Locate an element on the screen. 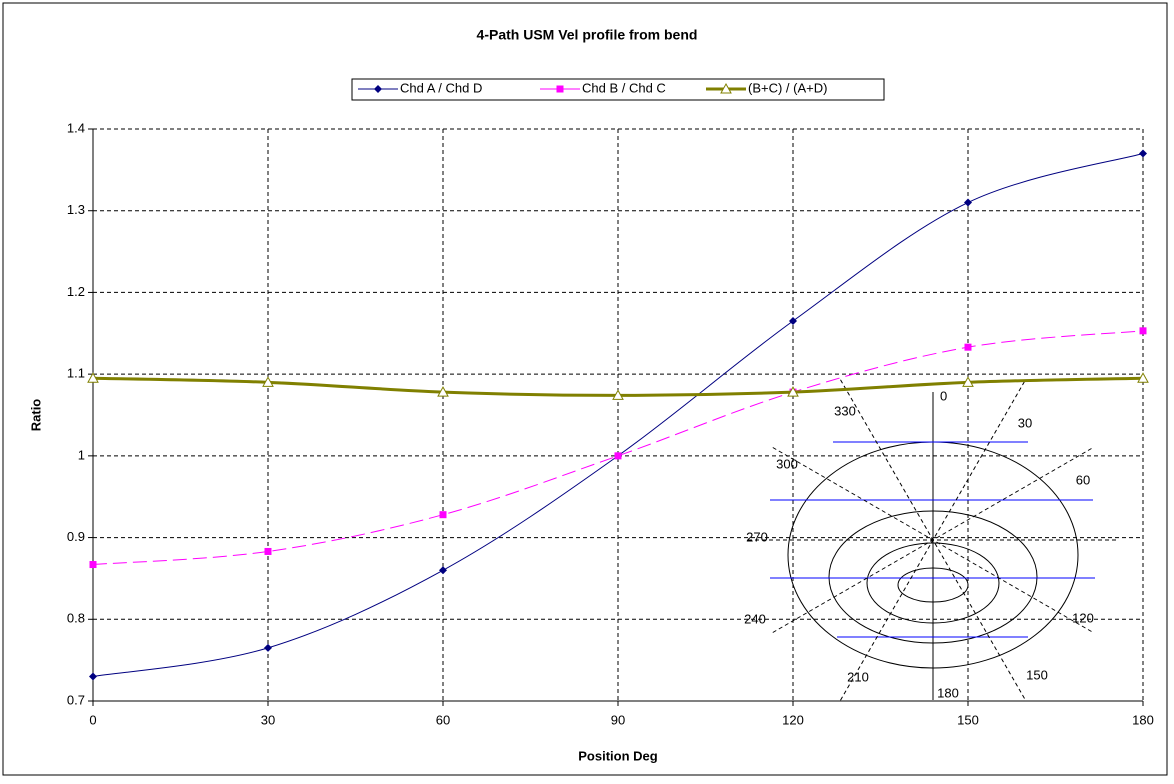 The image size is (1174, 784). legend-box is located at coordinates (618, 89).